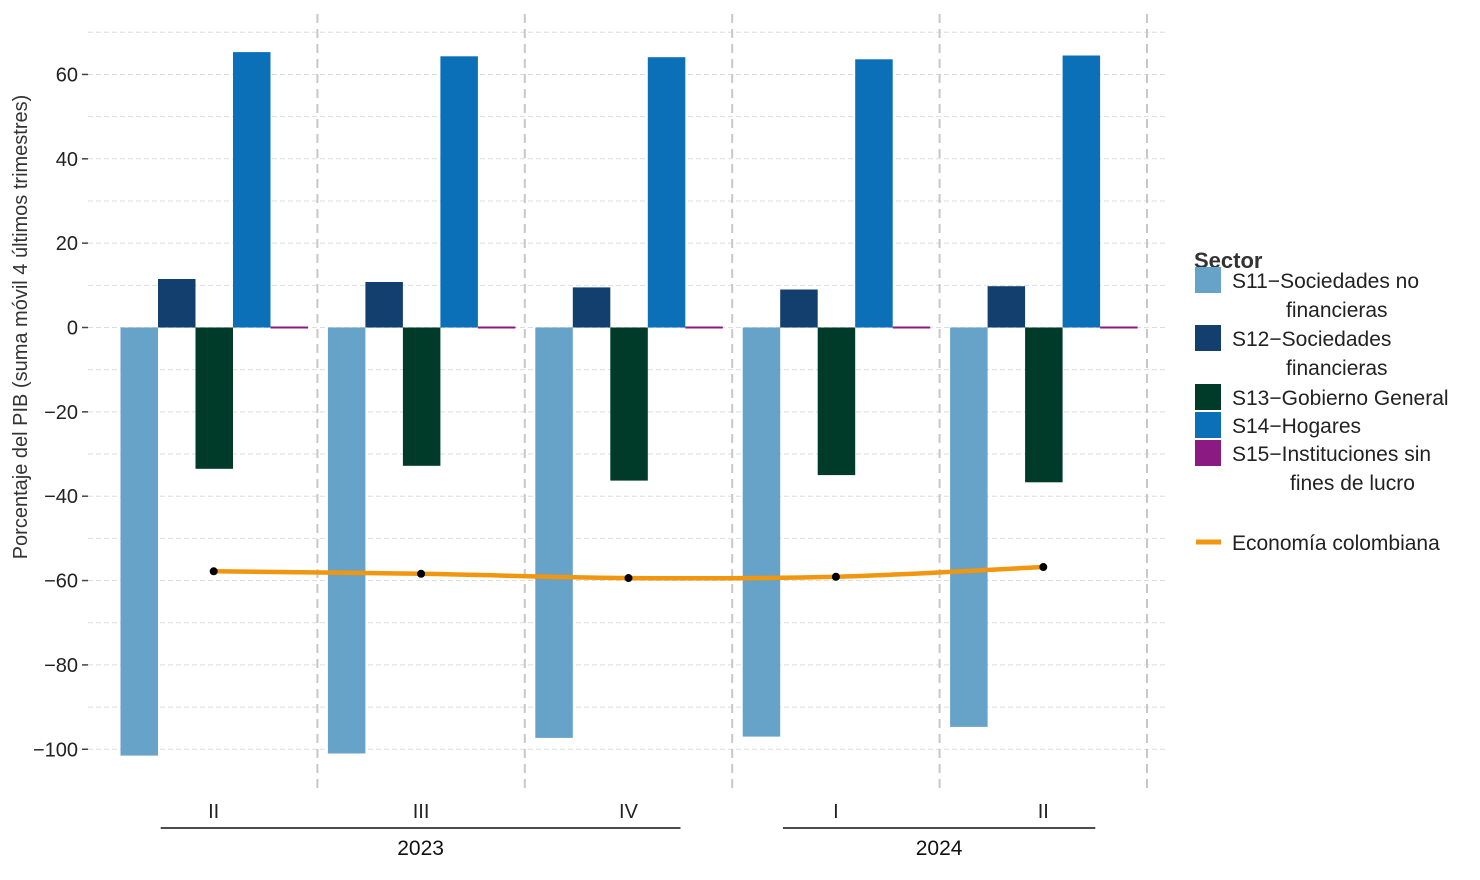  Describe the element at coordinates (629, 812) in the screenshot. I see `x-tick-label: IV` at that location.